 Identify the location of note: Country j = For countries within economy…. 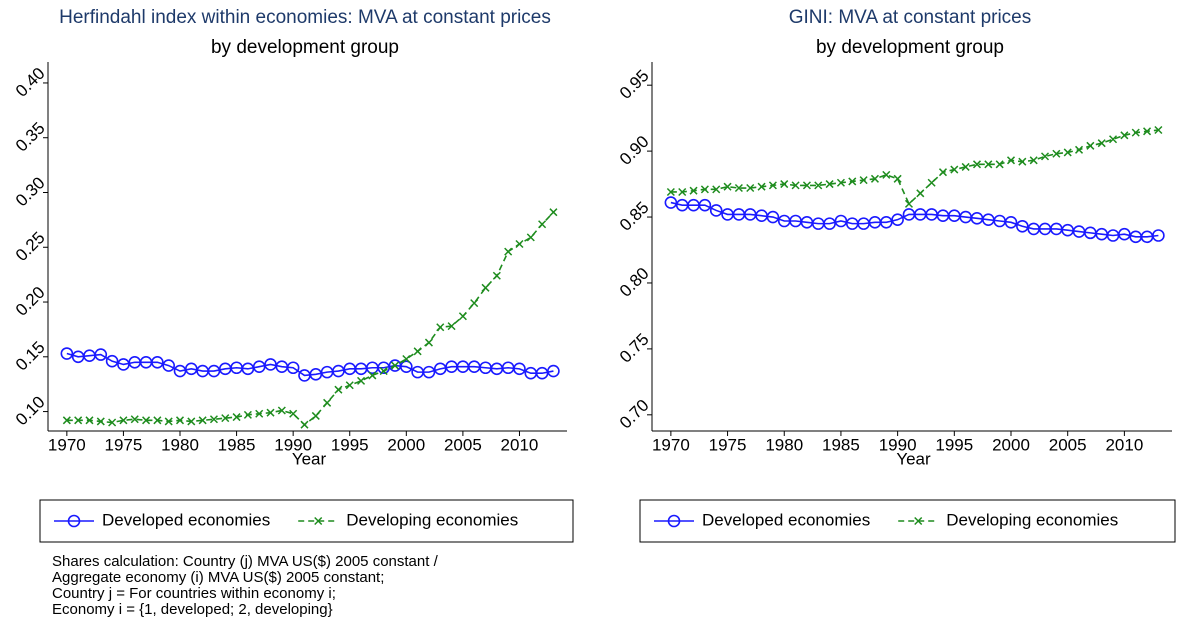
(194, 593).